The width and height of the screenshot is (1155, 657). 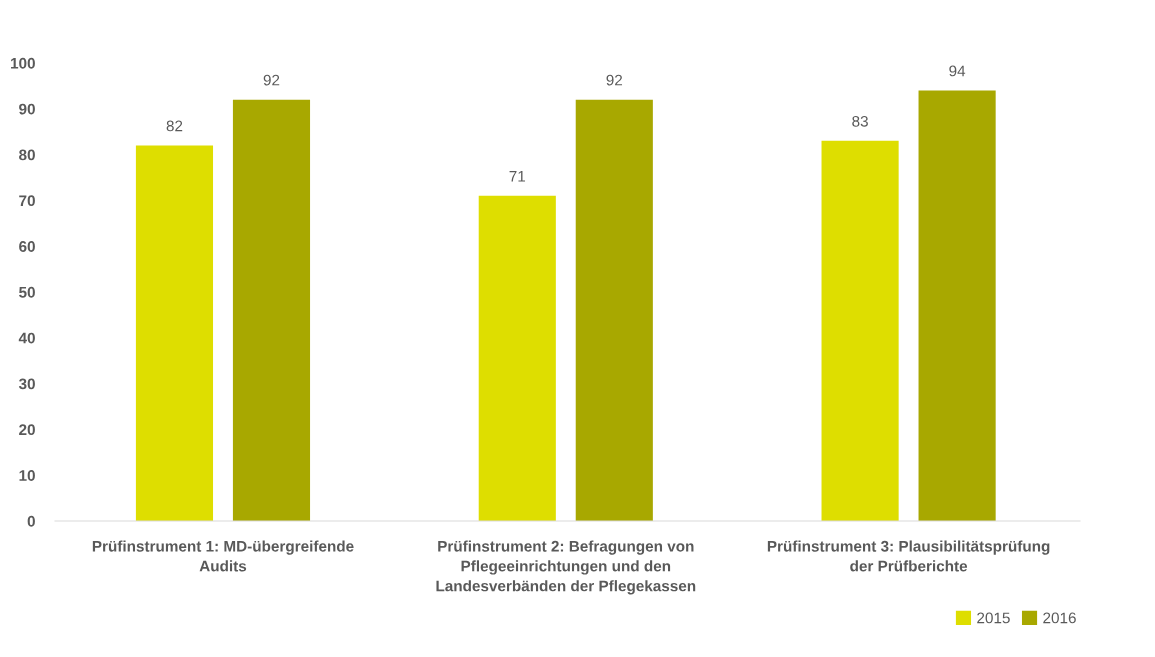 What do you see at coordinates (23, 63) in the screenshot?
I see `y-tick-label: 100` at bounding box center [23, 63].